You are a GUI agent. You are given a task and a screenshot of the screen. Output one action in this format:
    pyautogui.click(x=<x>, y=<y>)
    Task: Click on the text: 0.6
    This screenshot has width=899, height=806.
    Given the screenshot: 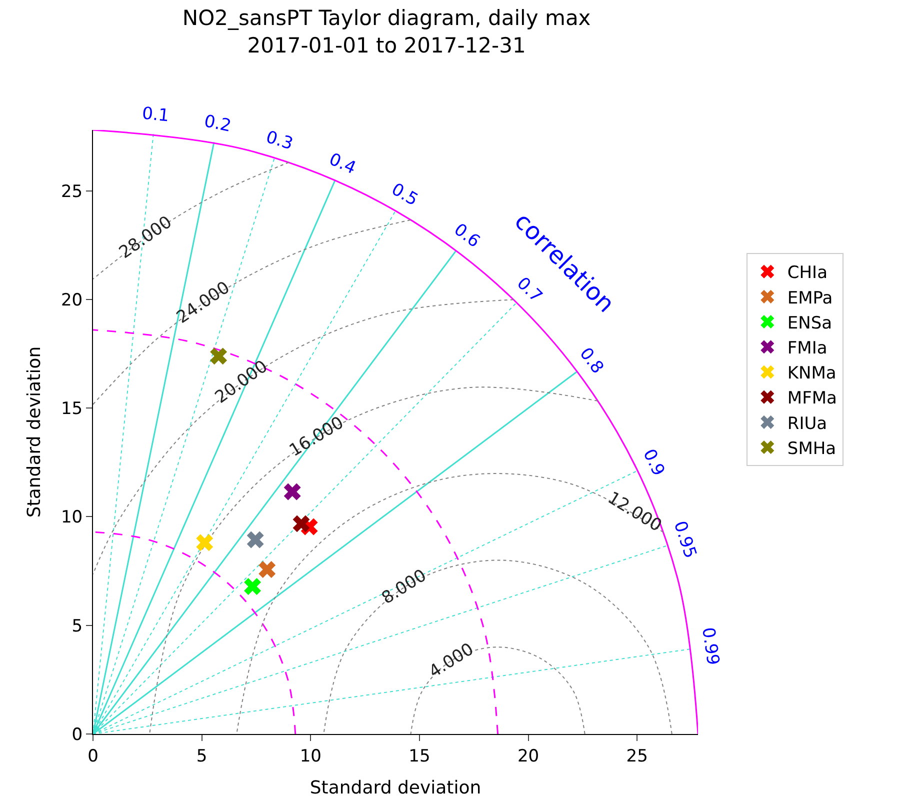 What is the action you would take?
    pyautogui.click(x=467, y=236)
    